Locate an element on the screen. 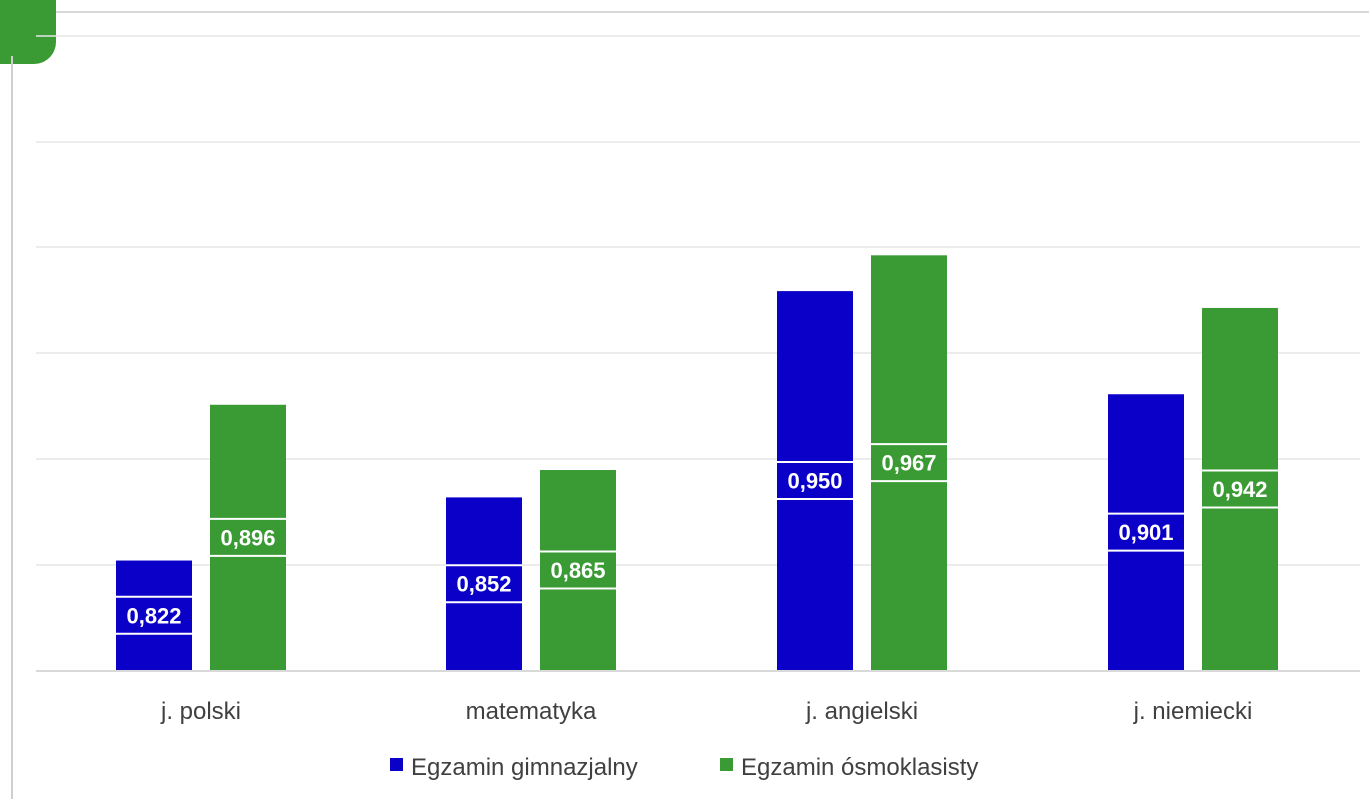  legend-item: Egzamin ósmoklasisty is located at coordinates (849, 767).